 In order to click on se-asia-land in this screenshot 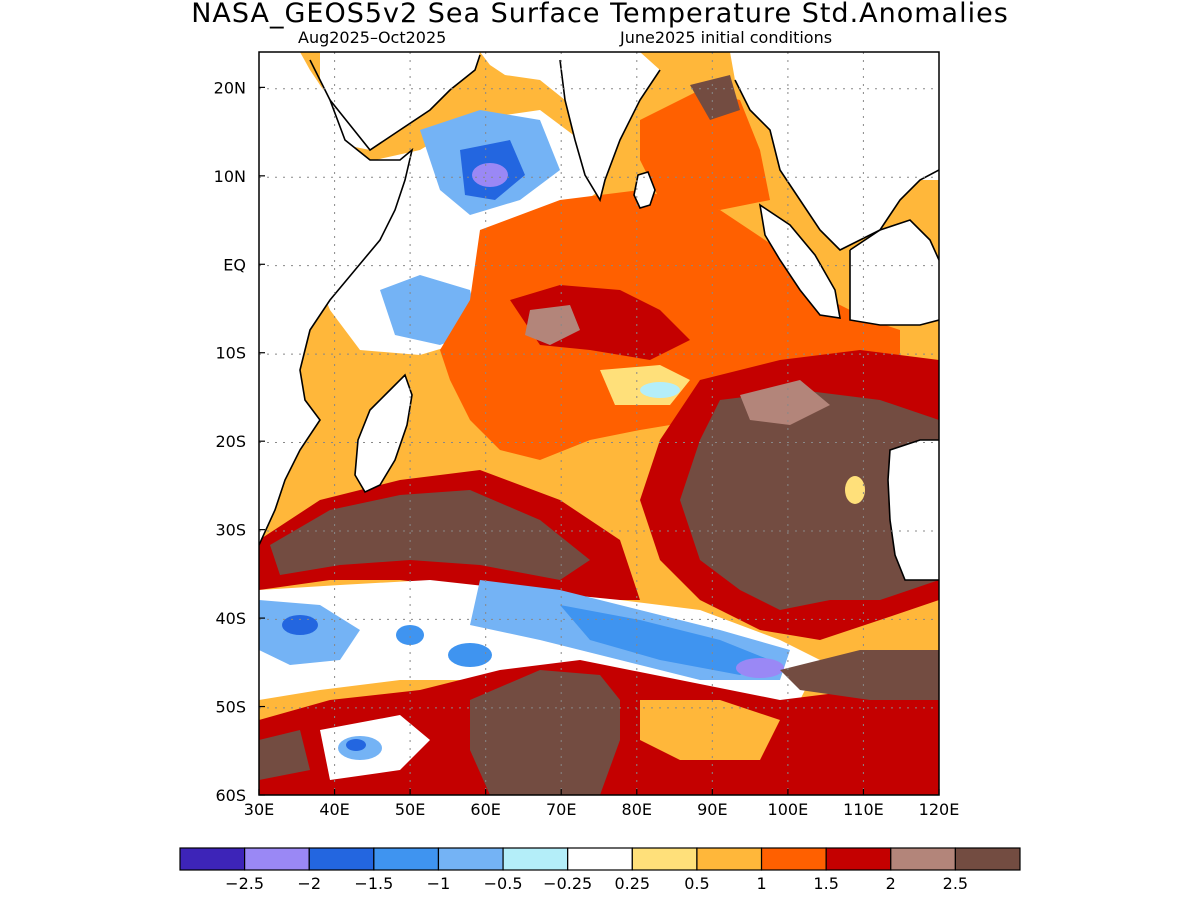, I will do `click(834, 151)`.